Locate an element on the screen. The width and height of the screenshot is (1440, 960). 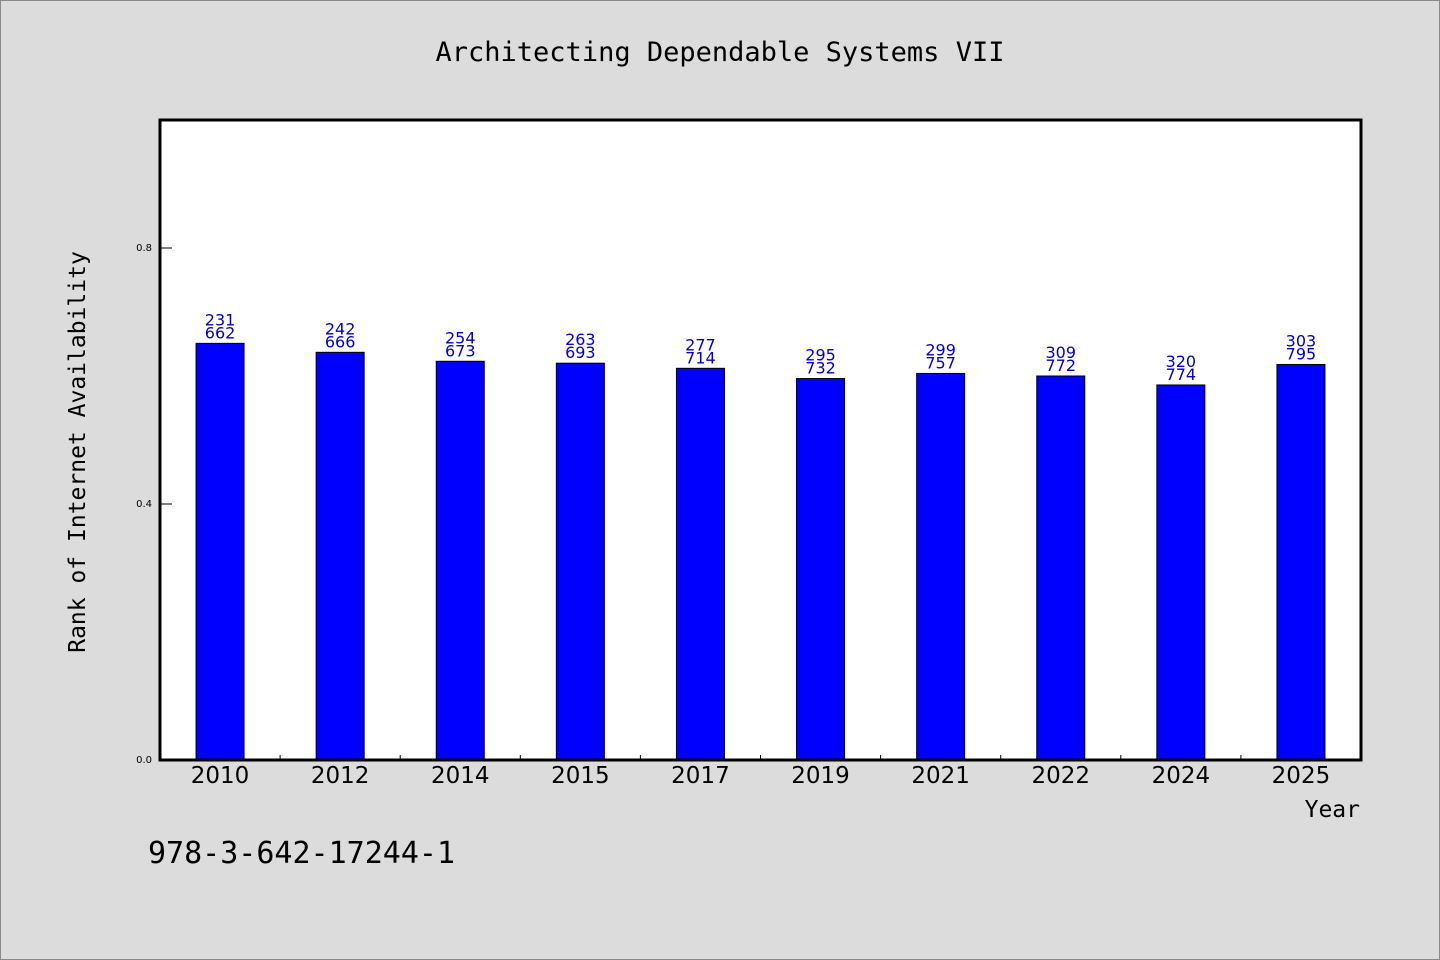
x-tick-label-2024: 2024 is located at coordinates (1181, 776).